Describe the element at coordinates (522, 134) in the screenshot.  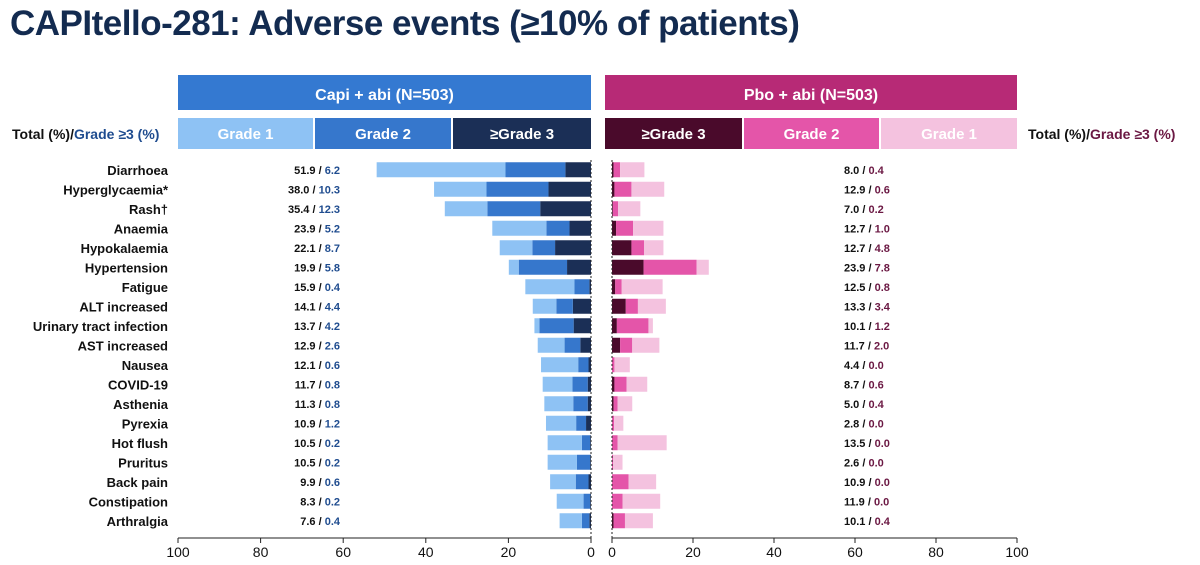
I see `legend-capi-grade3-label: ≥Grade 3` at that location.